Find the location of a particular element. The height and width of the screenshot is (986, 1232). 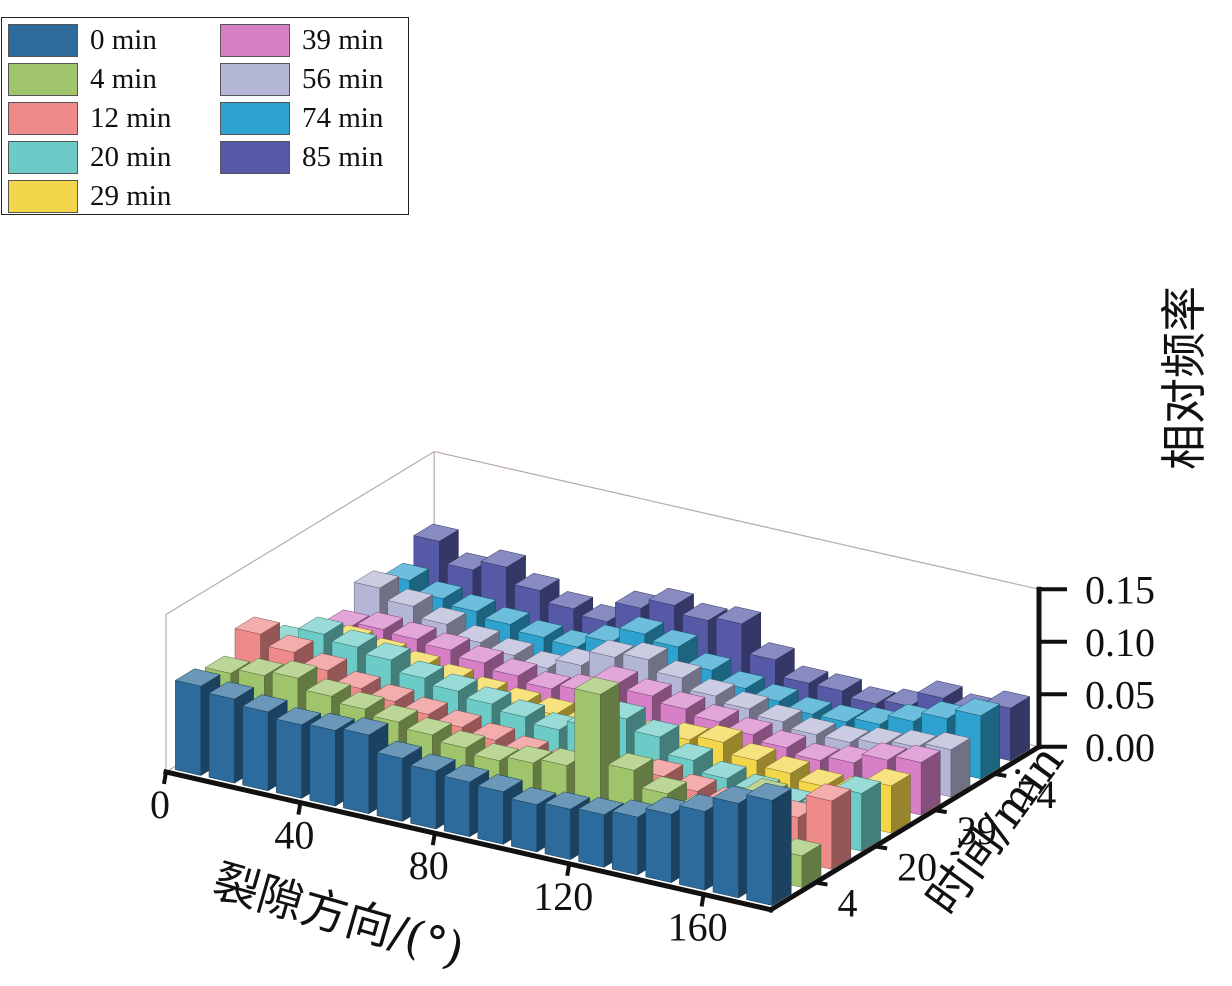

legend-label: 4 min is located at coordinates (123, 78).